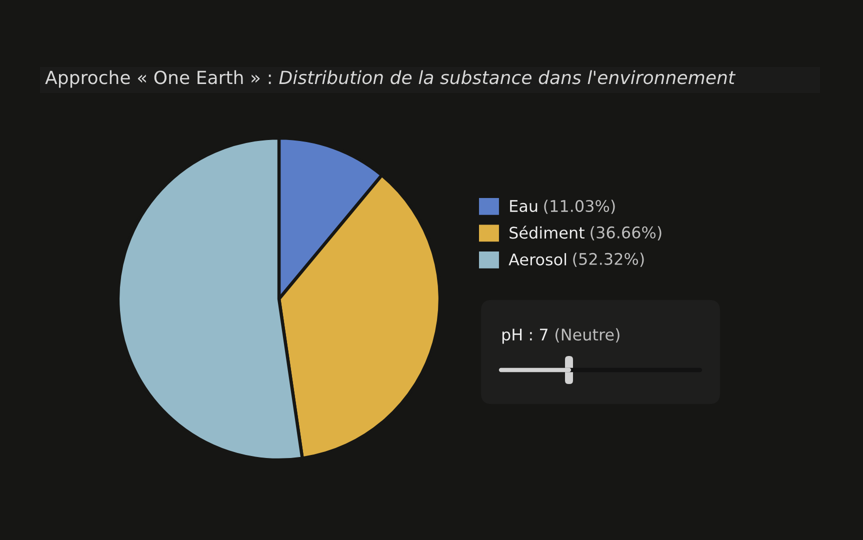 The image size is (863, 540). What do you see at coordinates (626, 233) in the screenshot?
I see `data-label: (36.66%)` at bounding box center [626, 233].